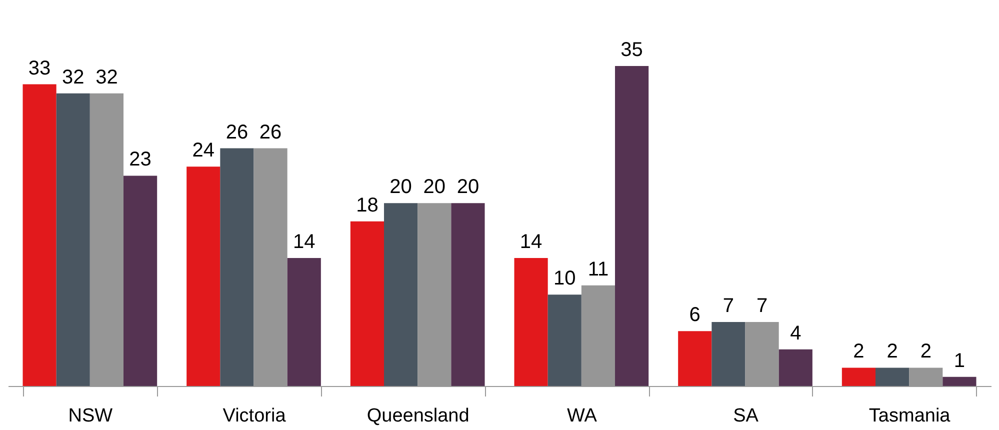  What do you see at coordinates (254, 416) in the screenshot?
I see `x-tick-label: Victoria` at bounding box center [254, 416].